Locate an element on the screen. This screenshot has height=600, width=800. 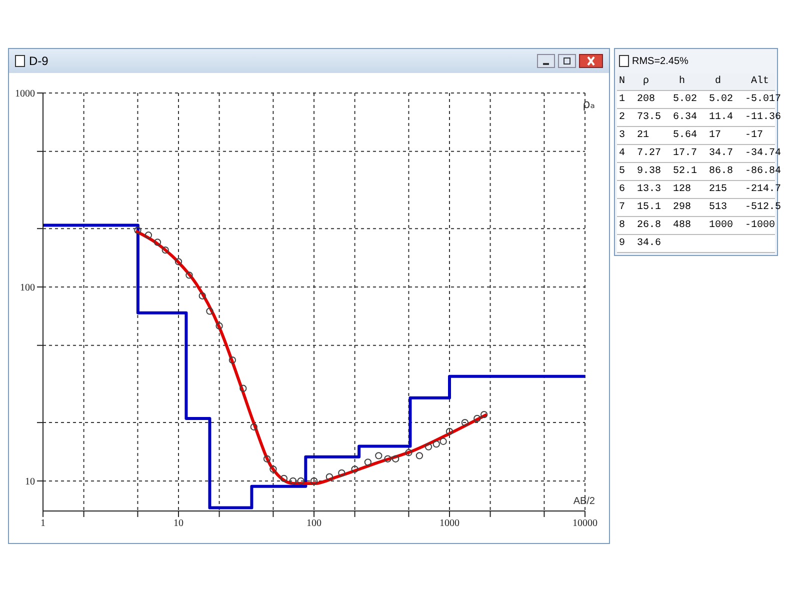
text: 1 208 5.02 5.02 -5.017 is located at coordinates (700, 100).